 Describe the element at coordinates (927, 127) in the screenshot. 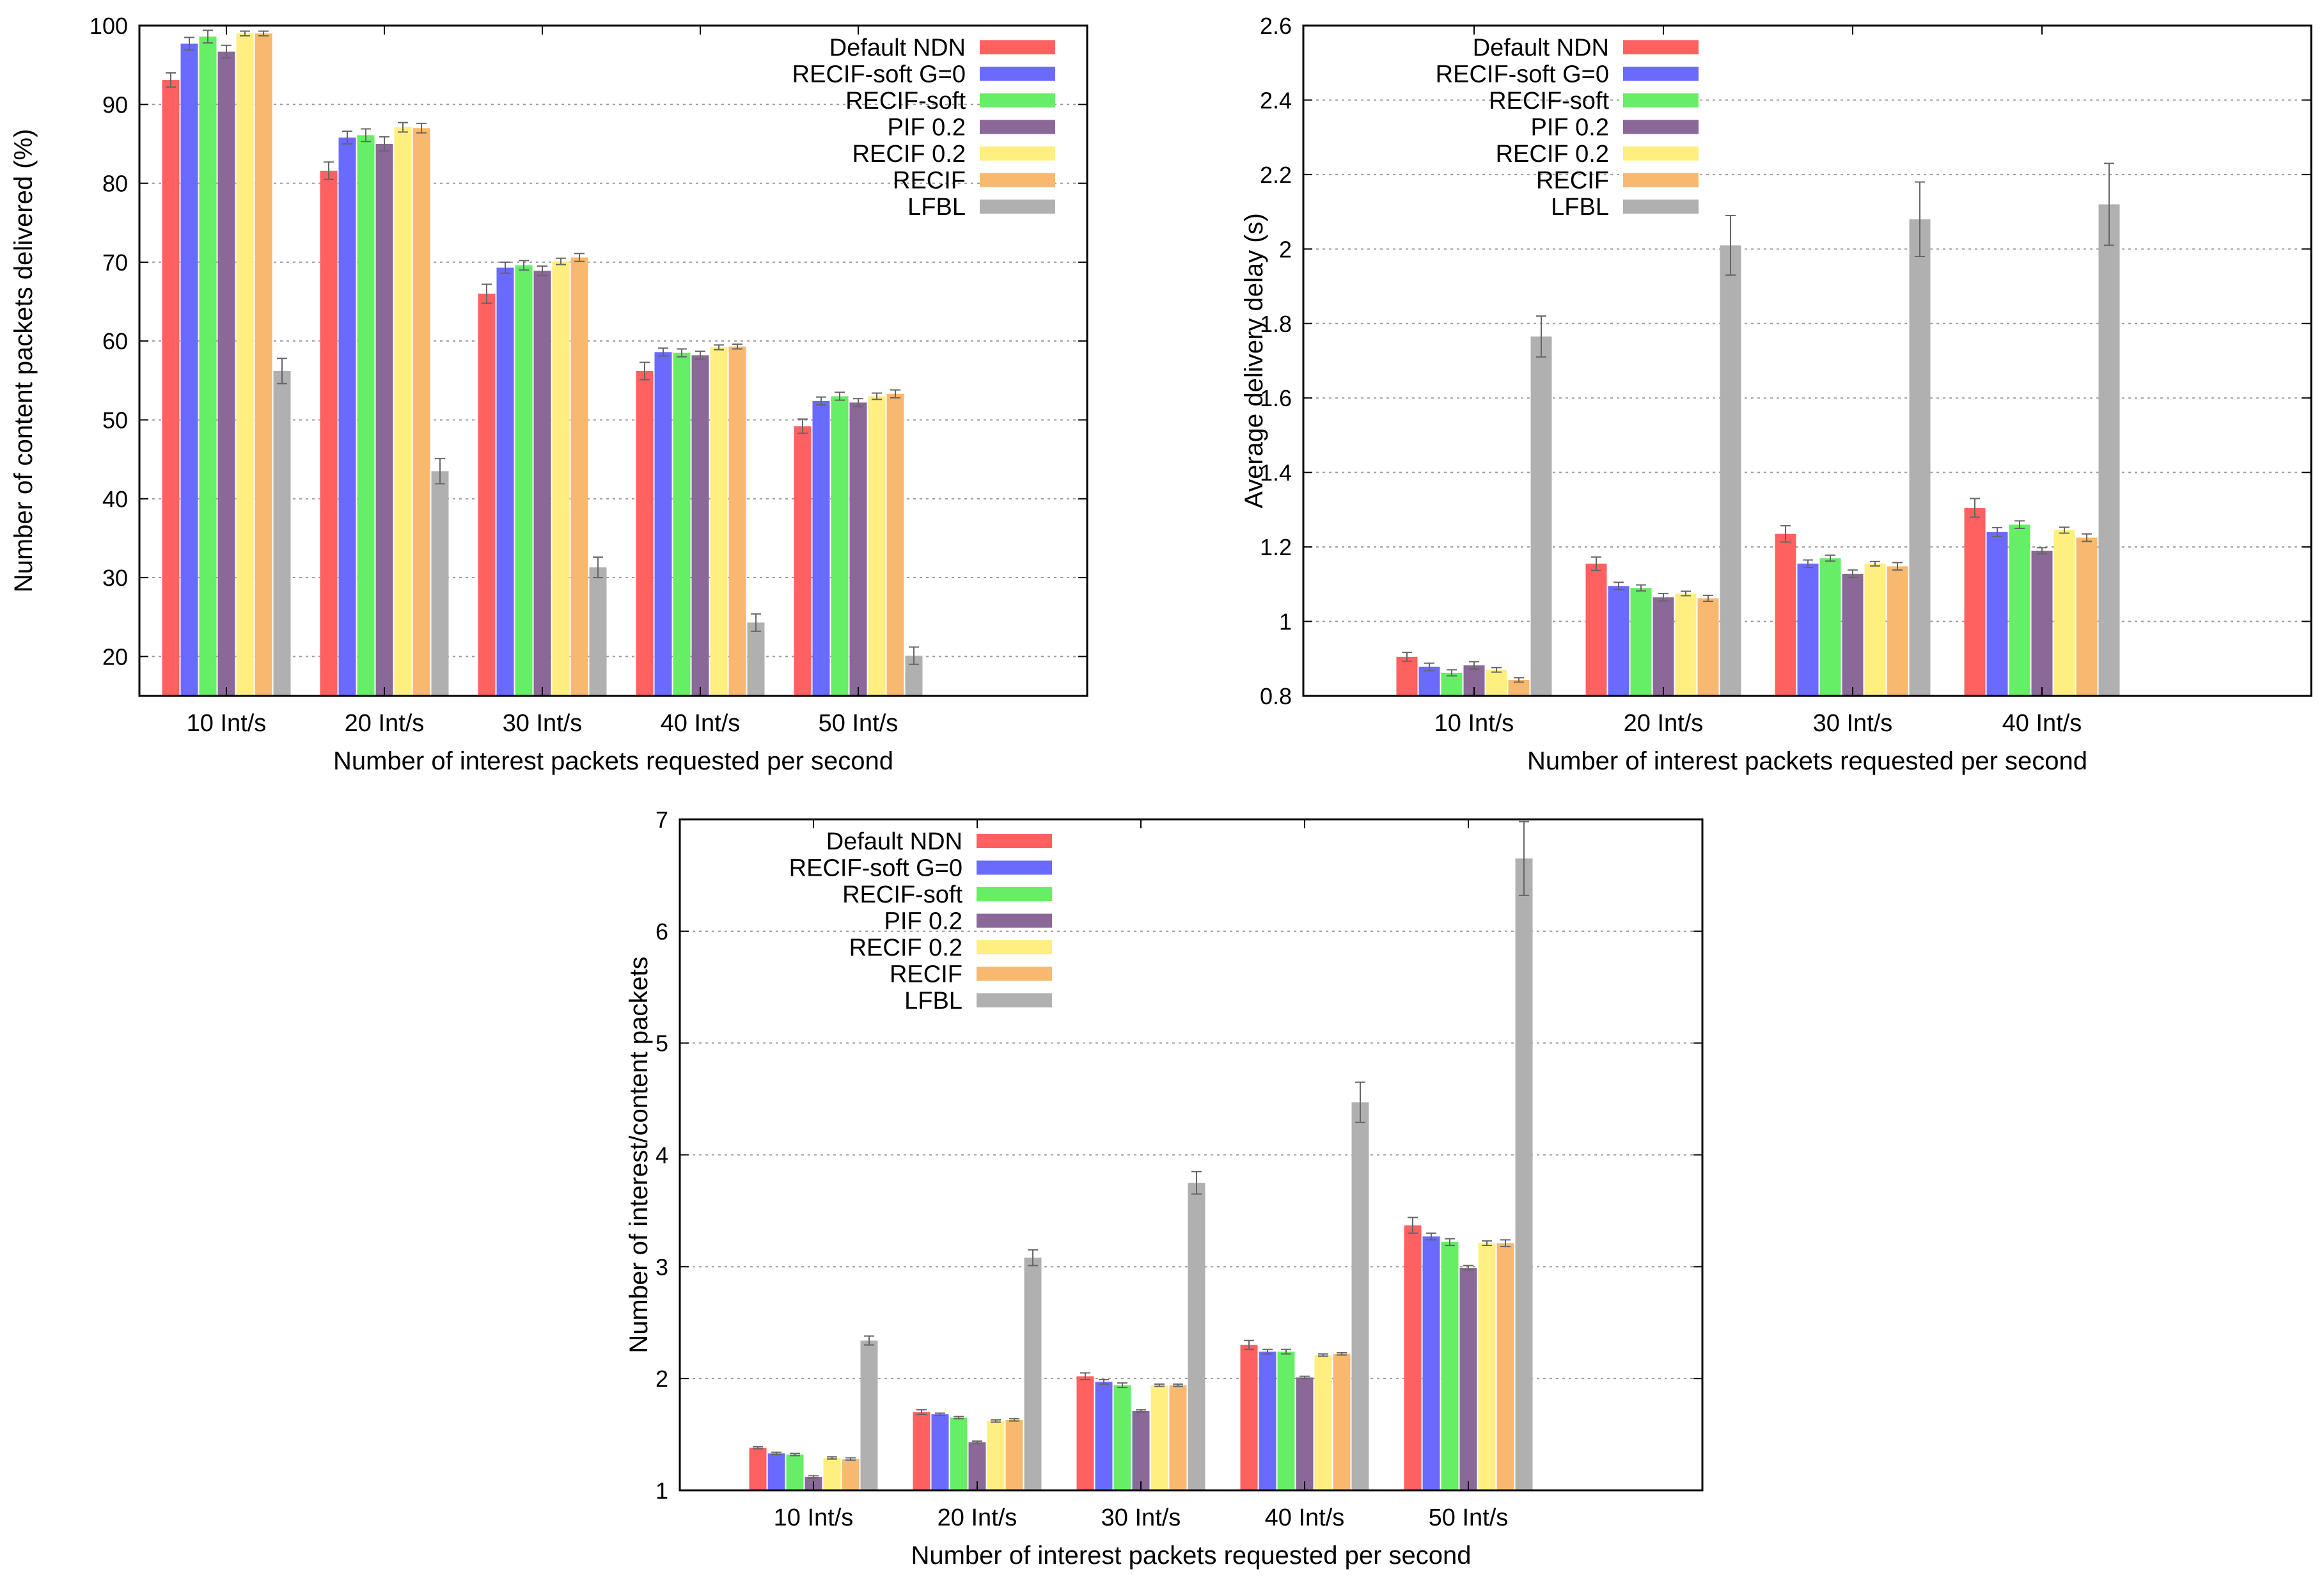

I see `legend-label: PIF 0.2` at that location.